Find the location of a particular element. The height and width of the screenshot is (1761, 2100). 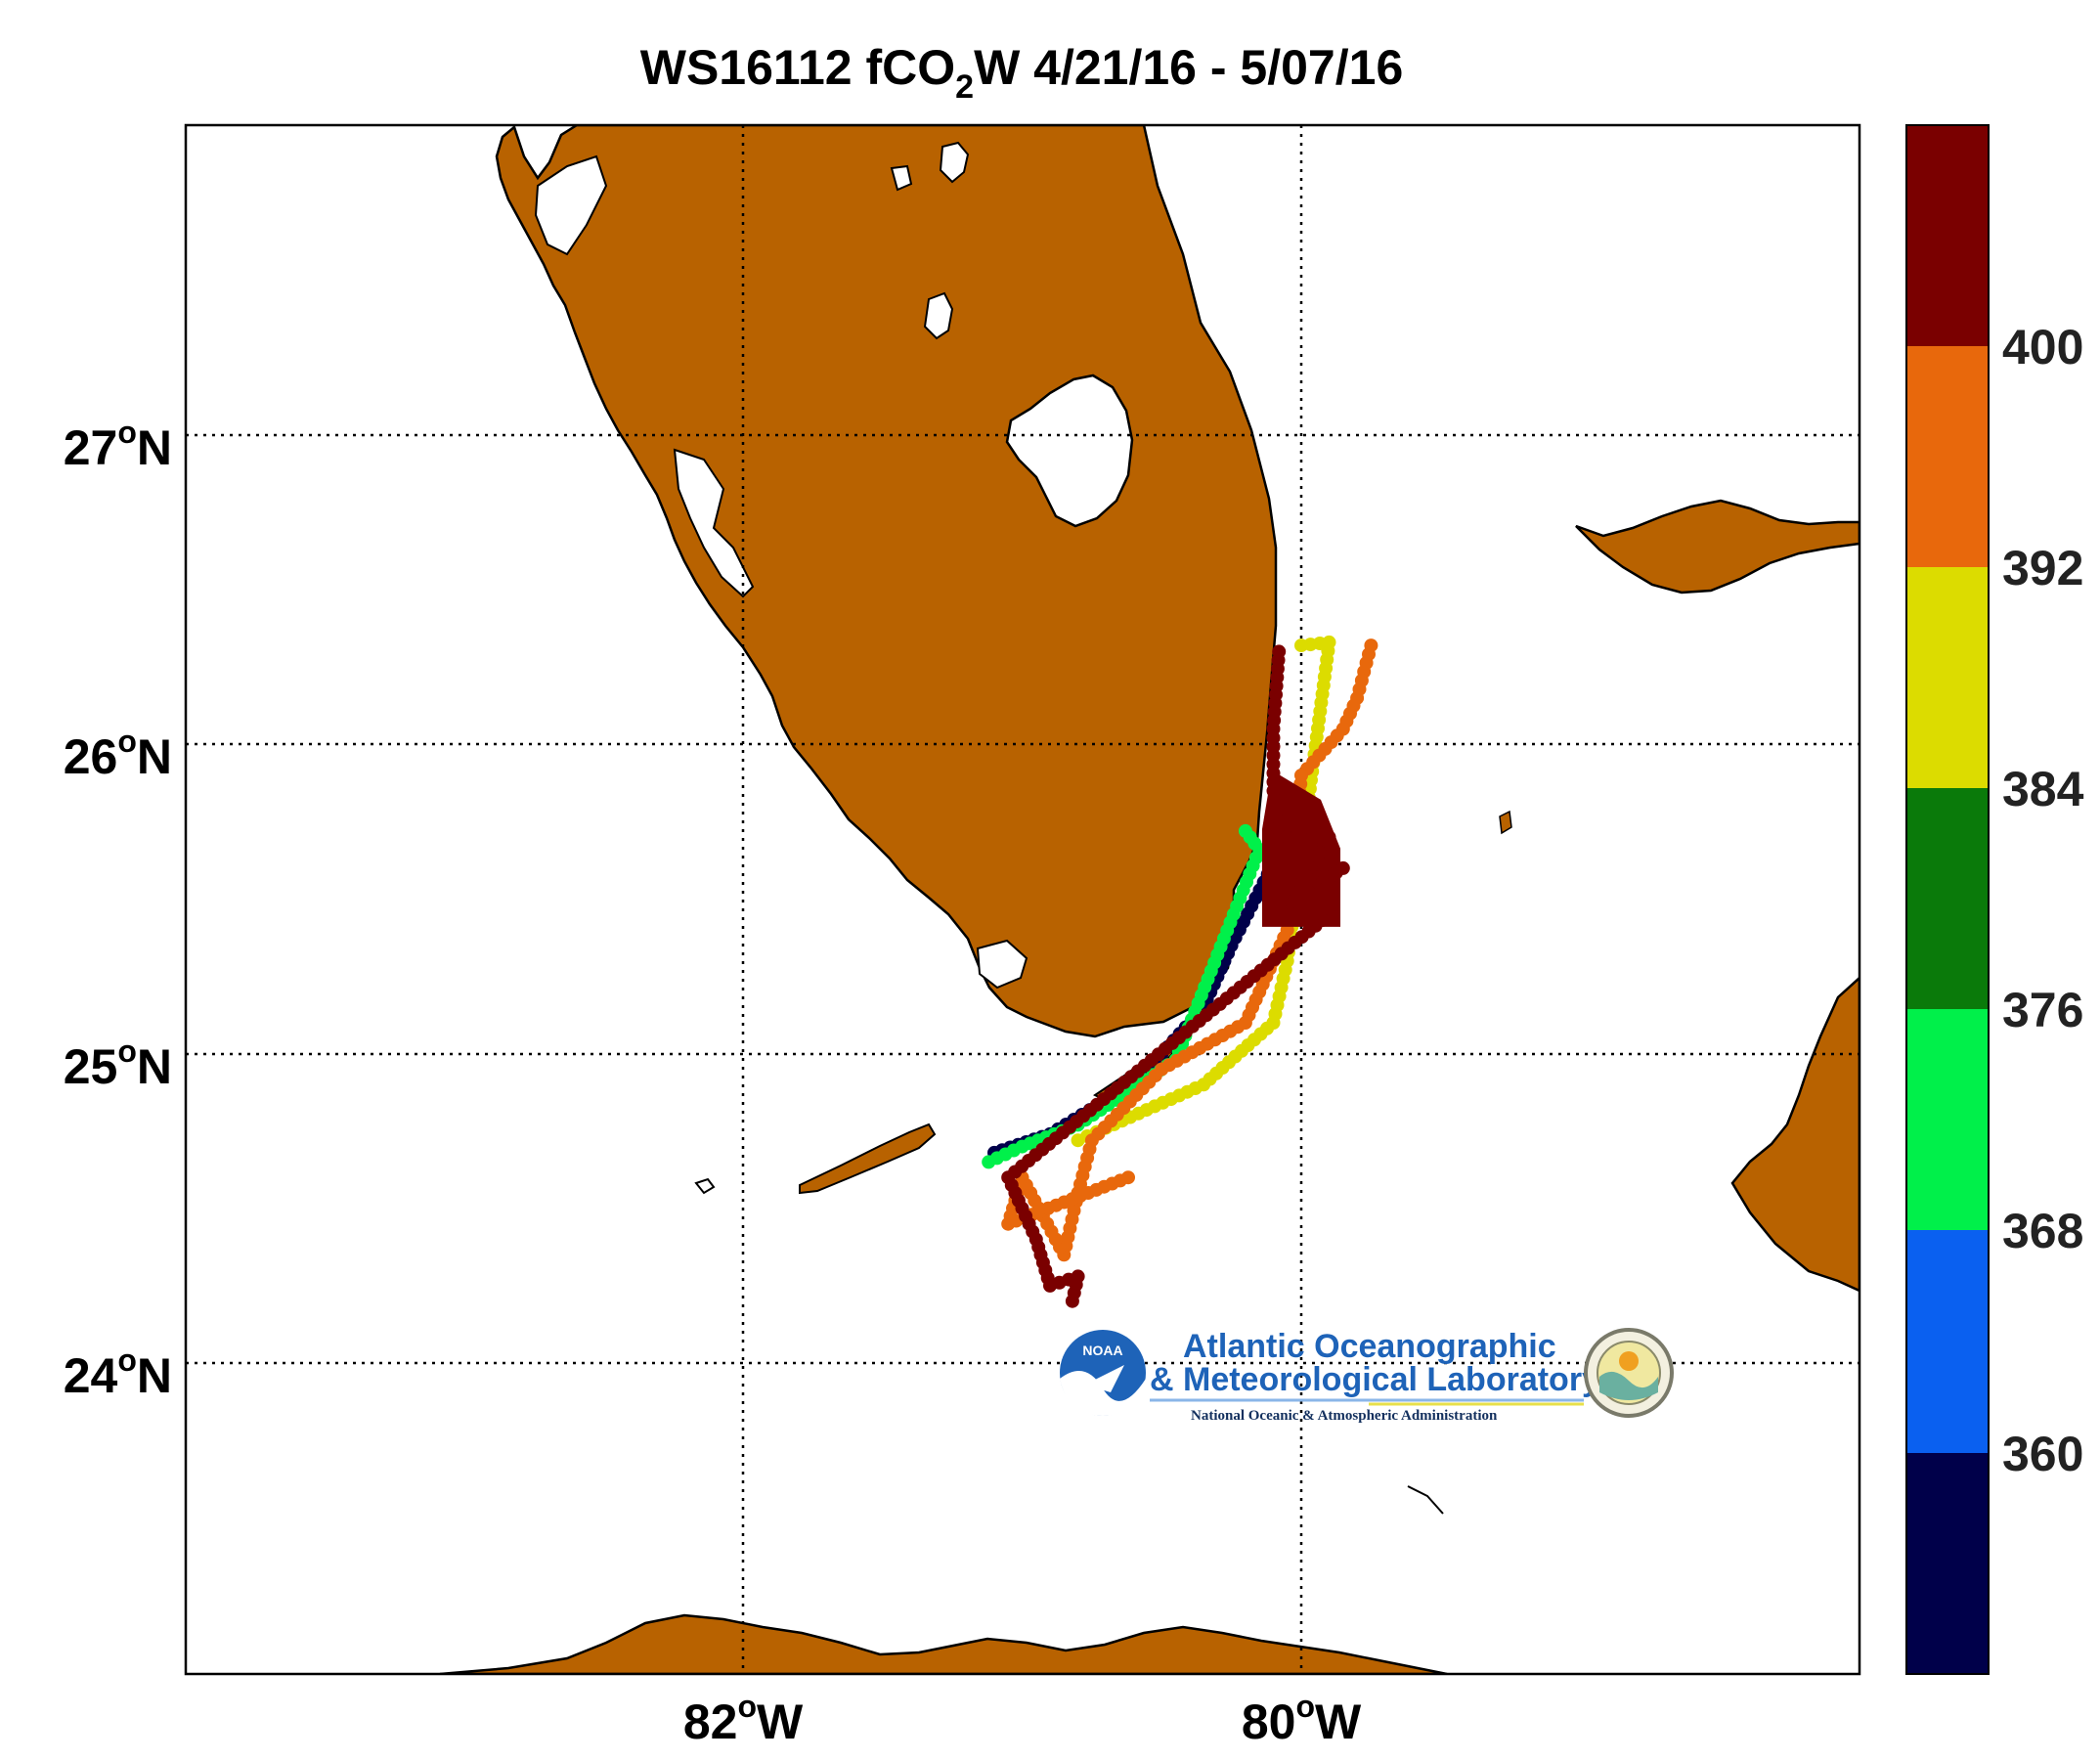

x-tick-label: 80oW is located at coordinates (1302, 1719).